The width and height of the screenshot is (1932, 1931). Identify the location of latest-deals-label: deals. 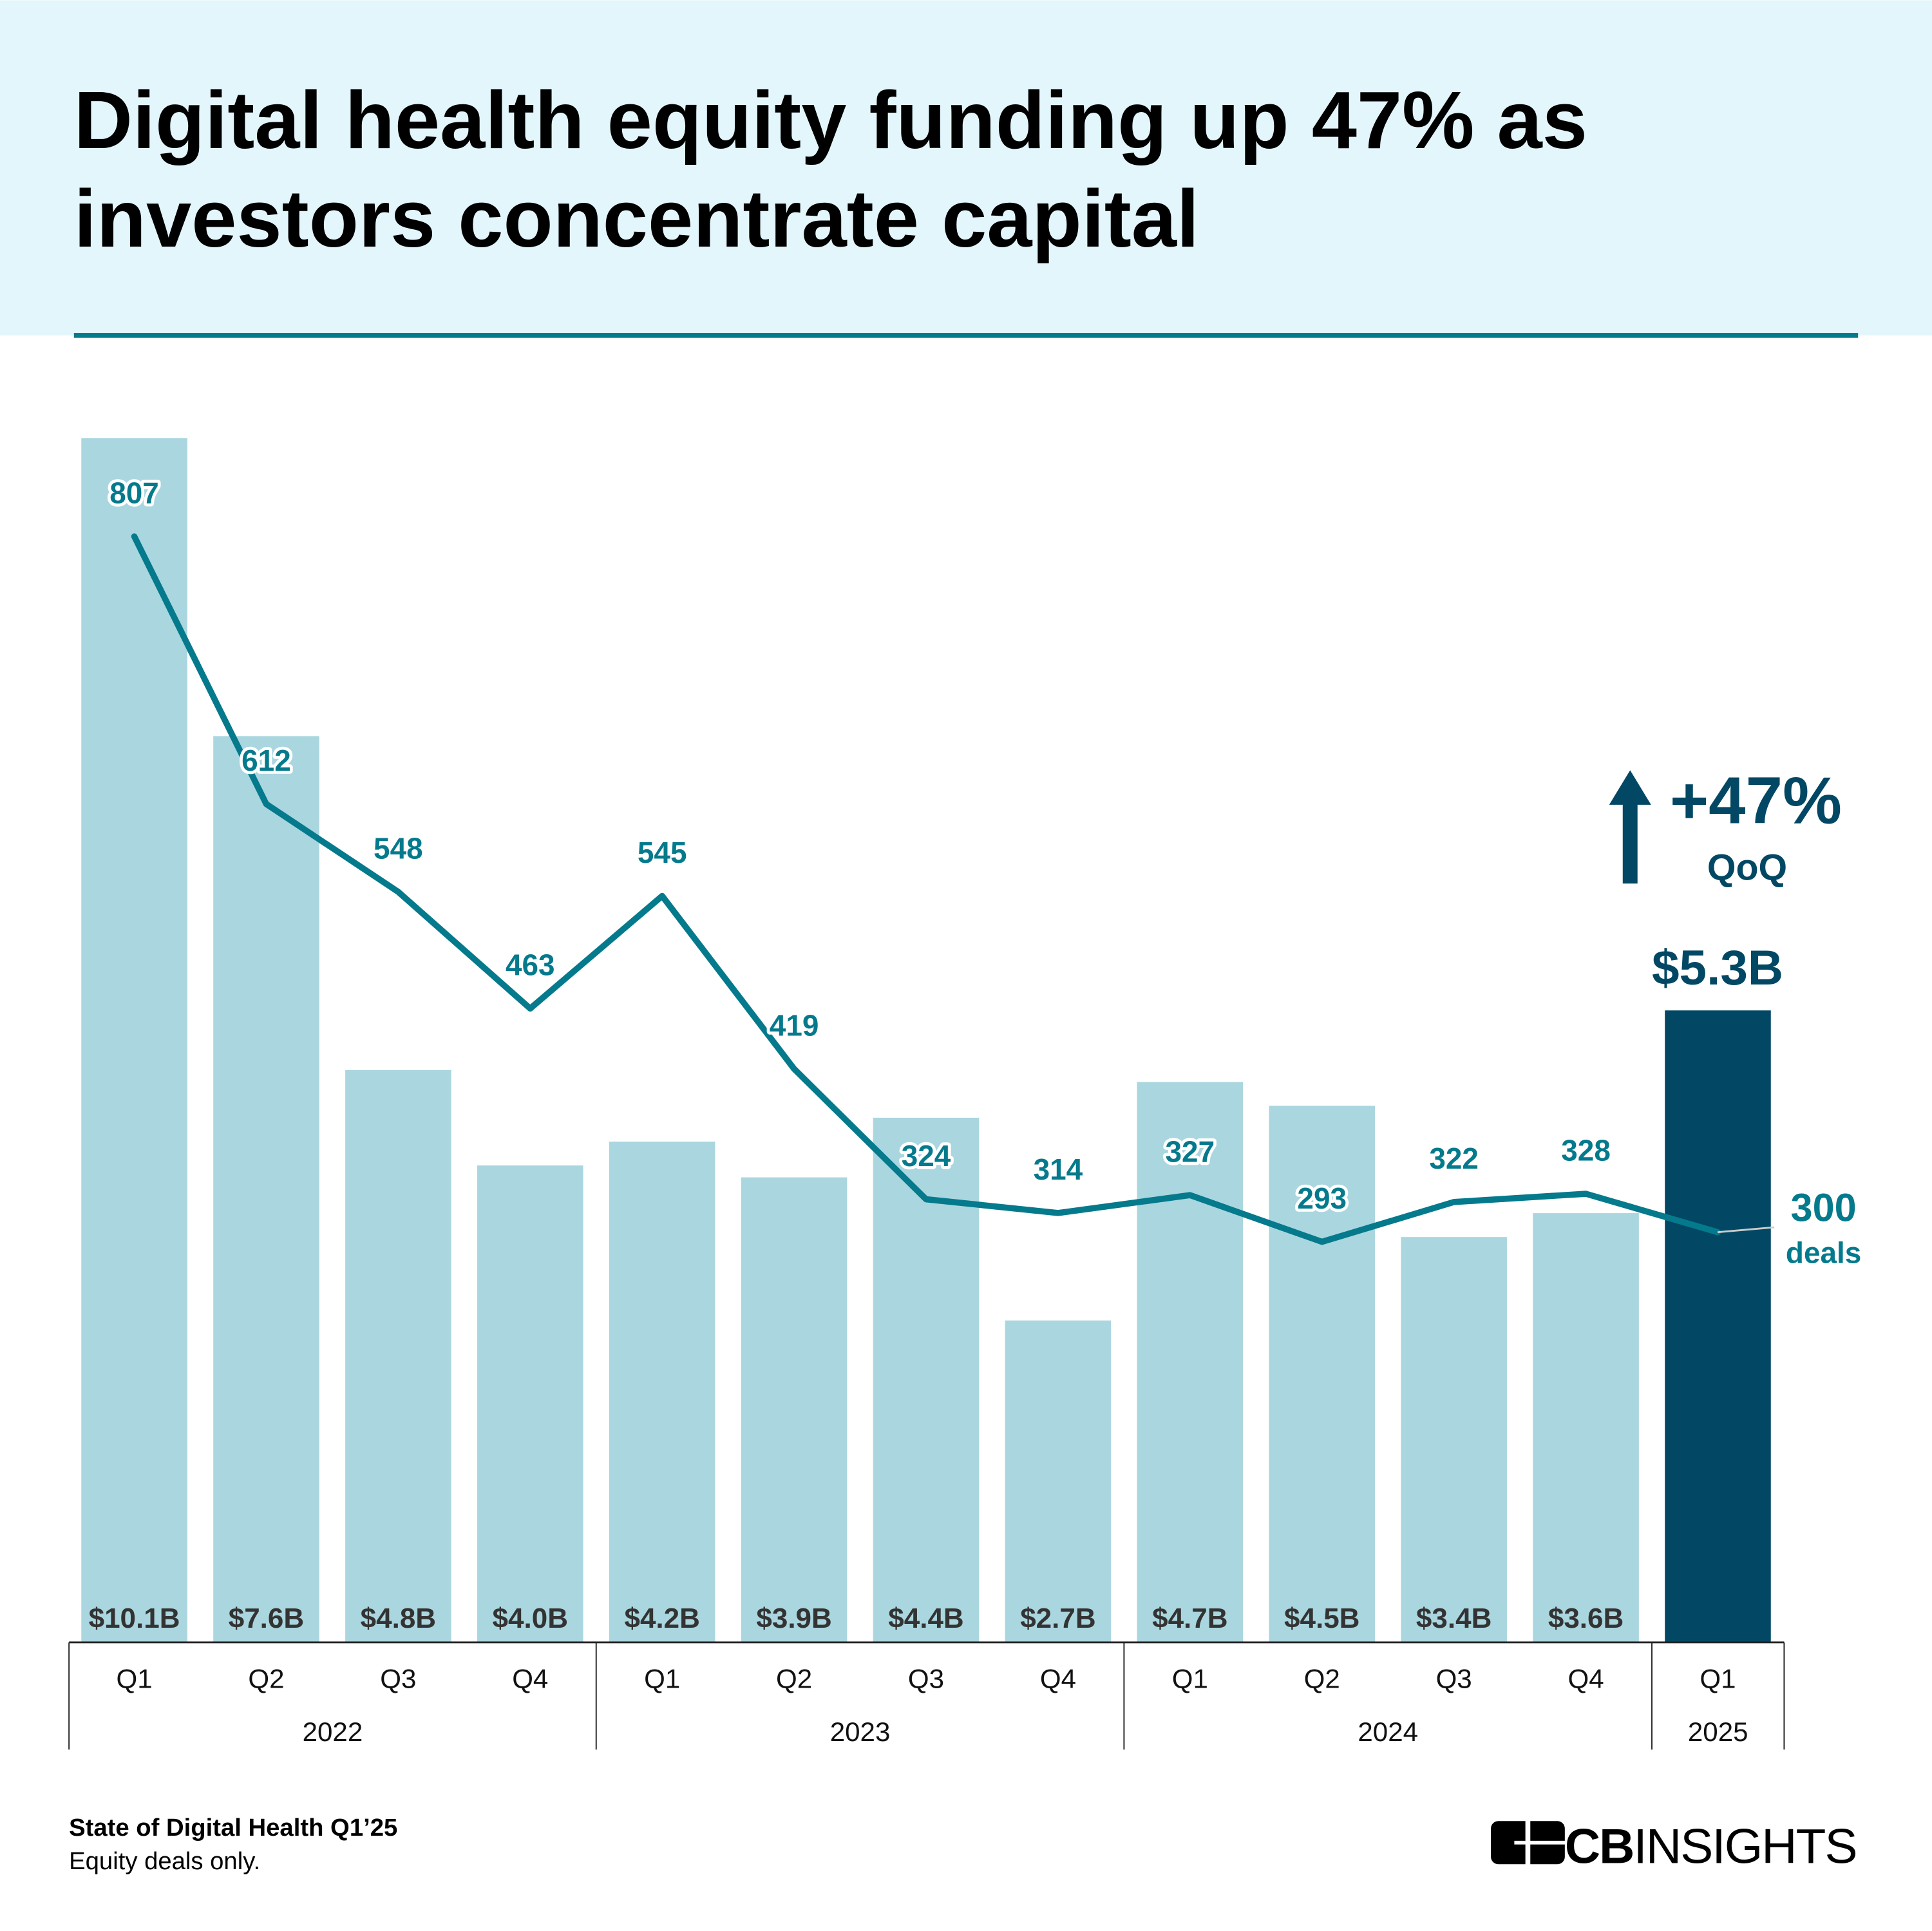
(1824, 1253).